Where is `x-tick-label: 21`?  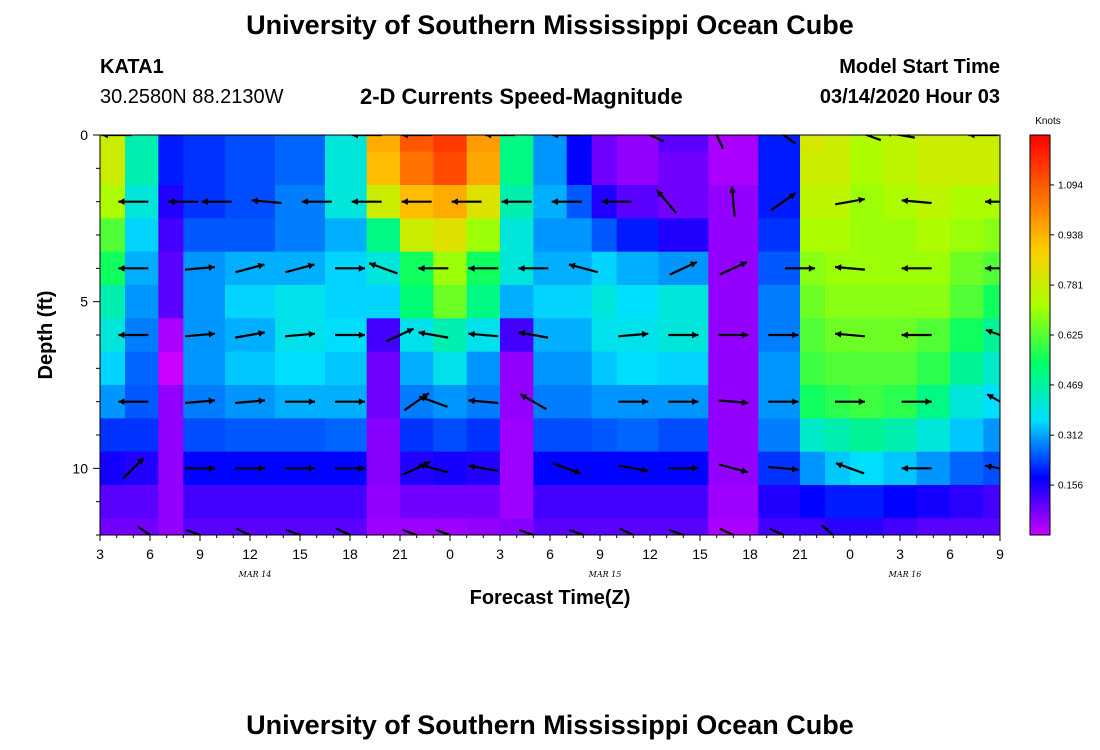
x-tick-label: 21 is located at coordinates (800, 554).